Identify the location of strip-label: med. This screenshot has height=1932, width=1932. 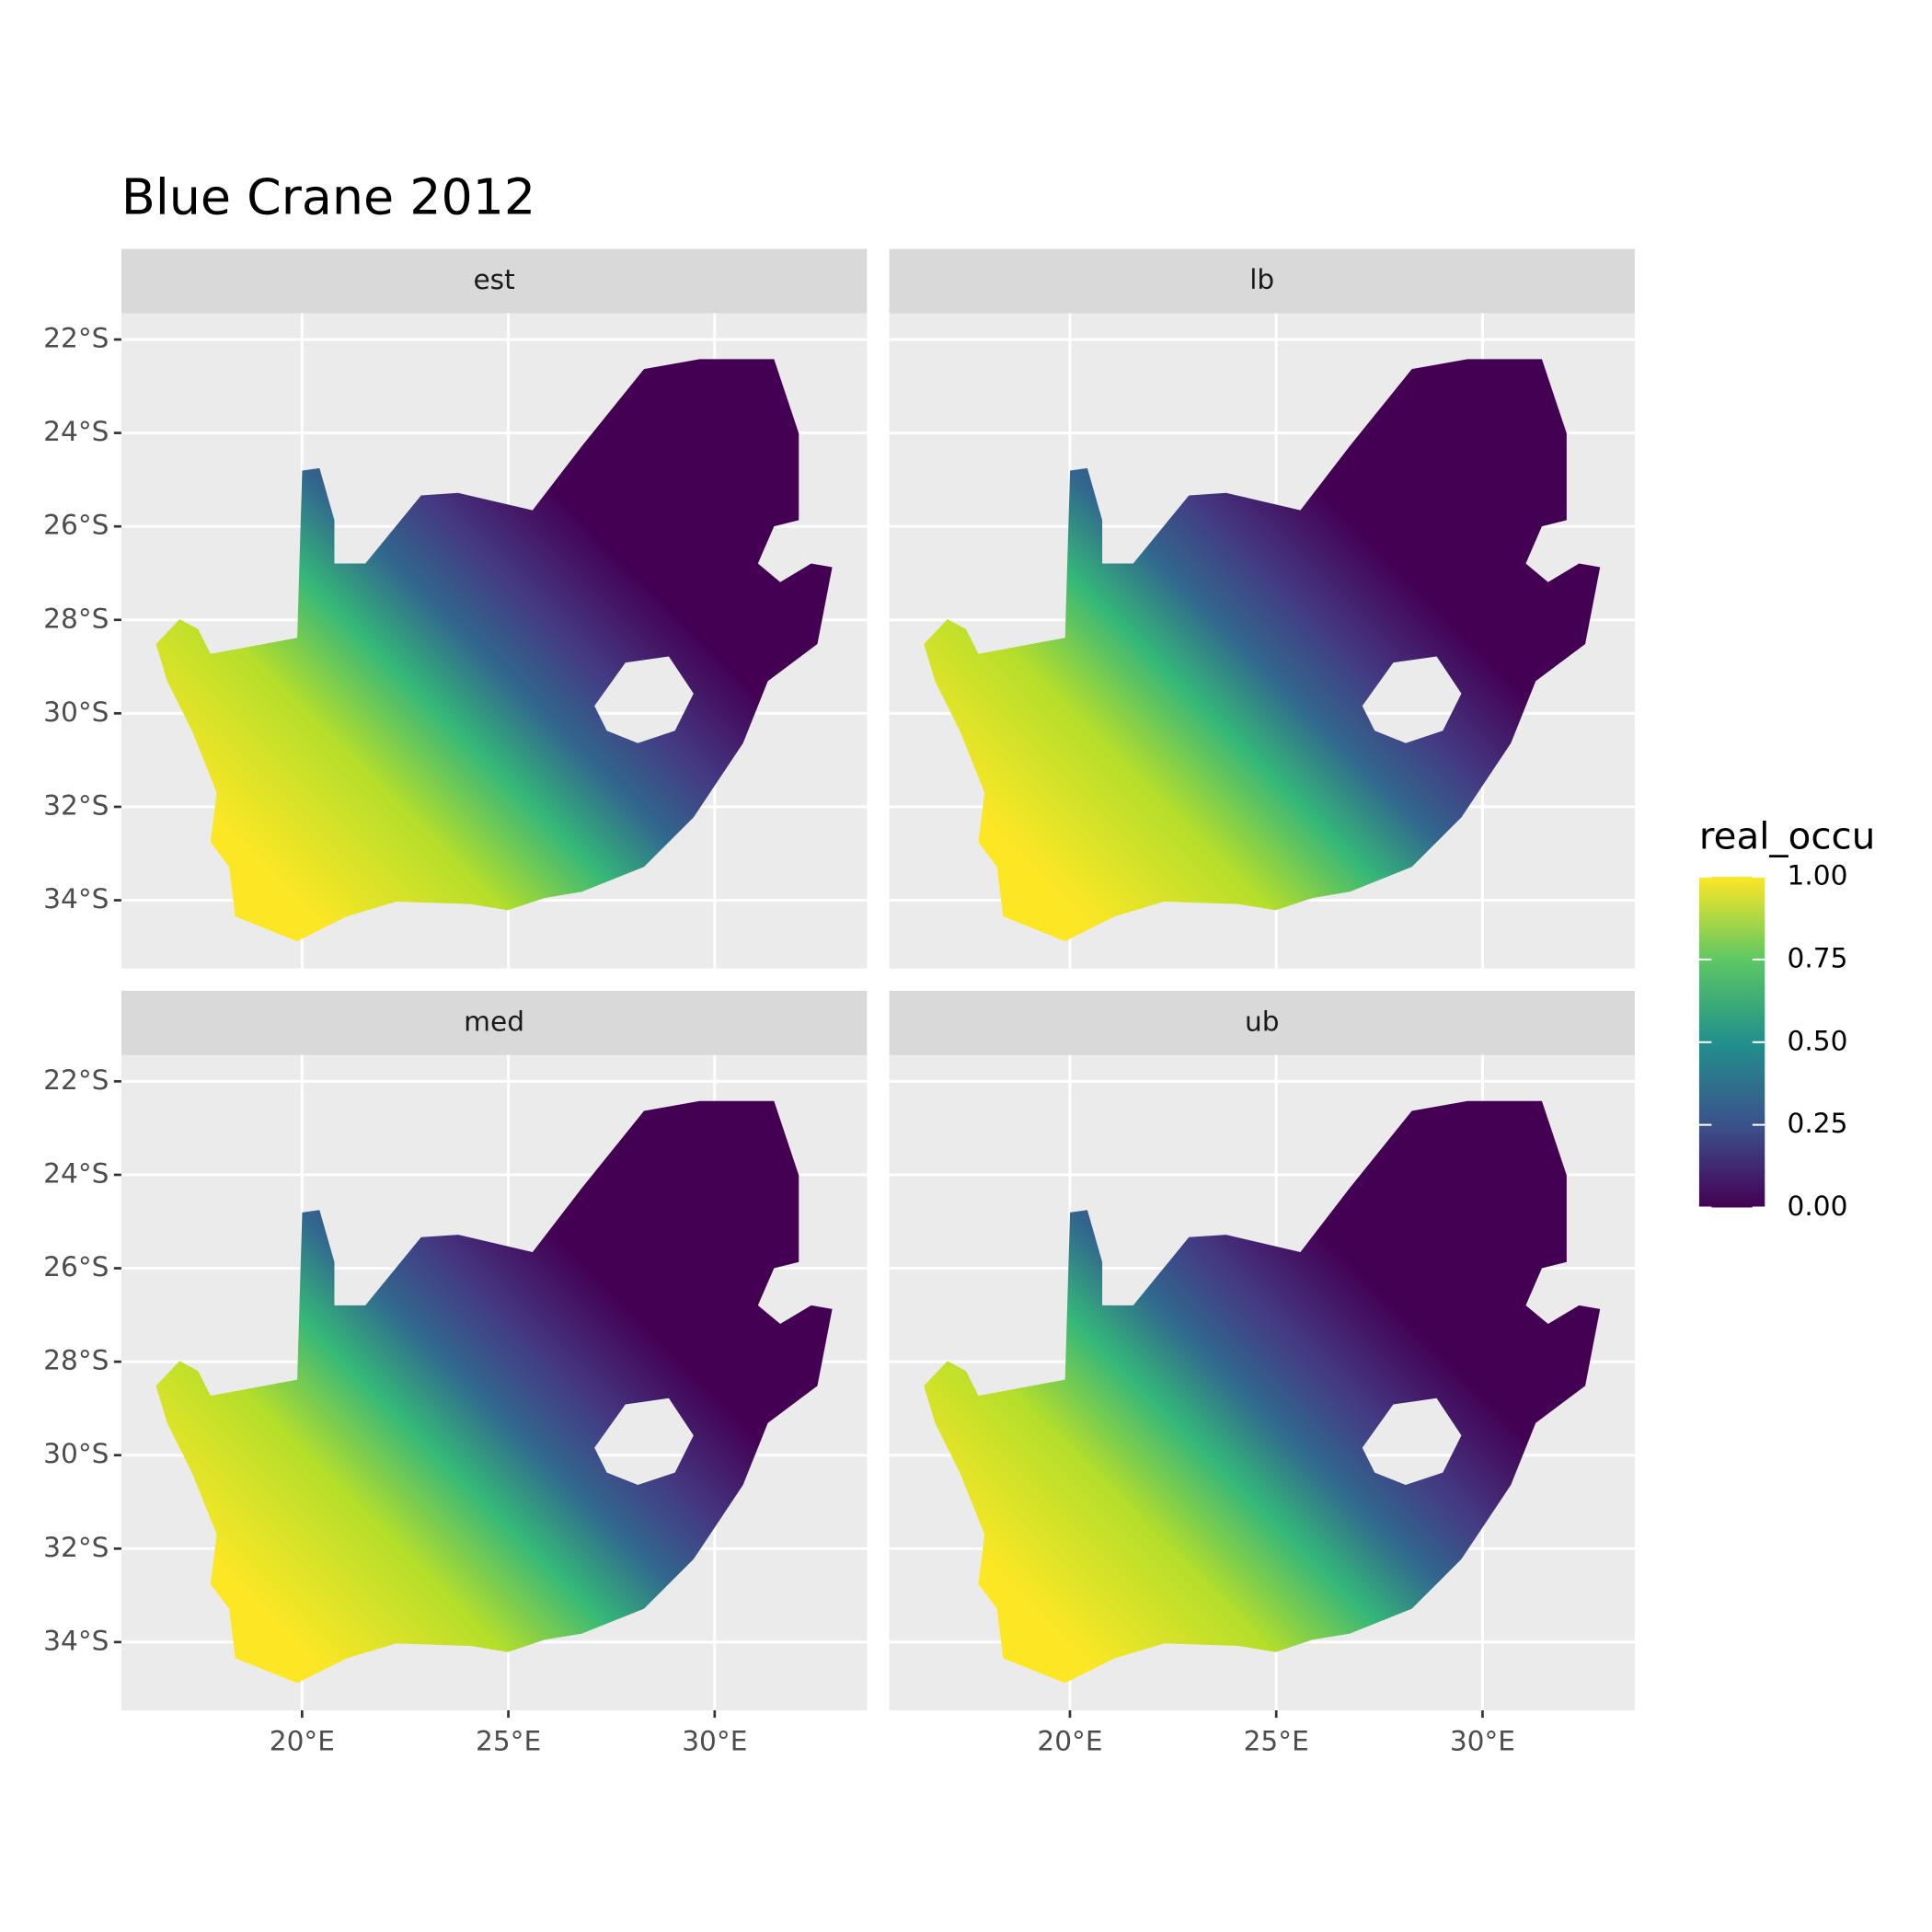
(494, 1021).